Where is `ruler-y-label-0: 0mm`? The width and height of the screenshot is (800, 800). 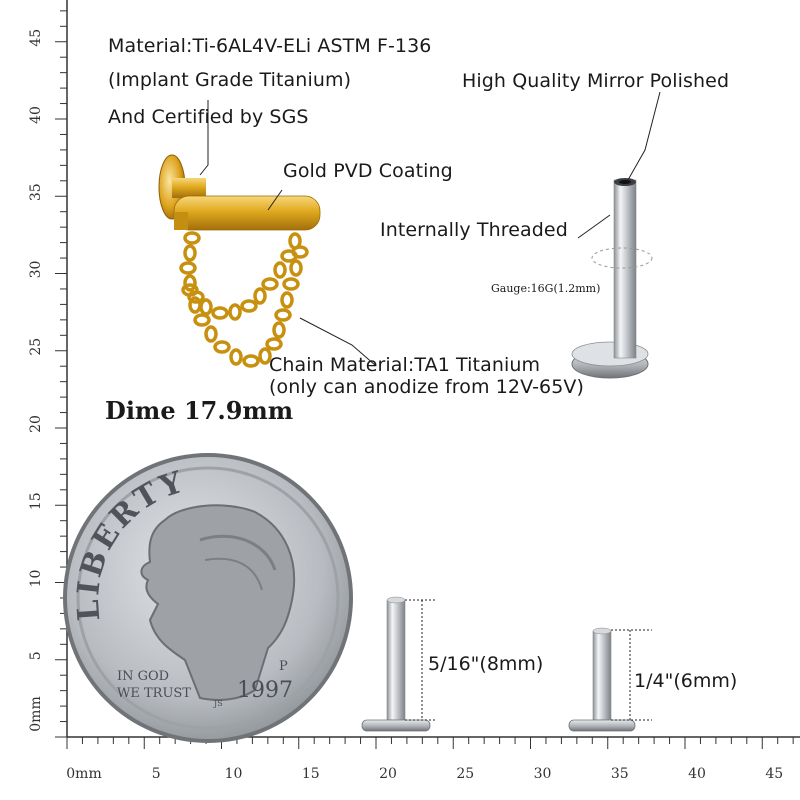 ruler-y-label-0: 0mm is located at coordinates (36, 713).